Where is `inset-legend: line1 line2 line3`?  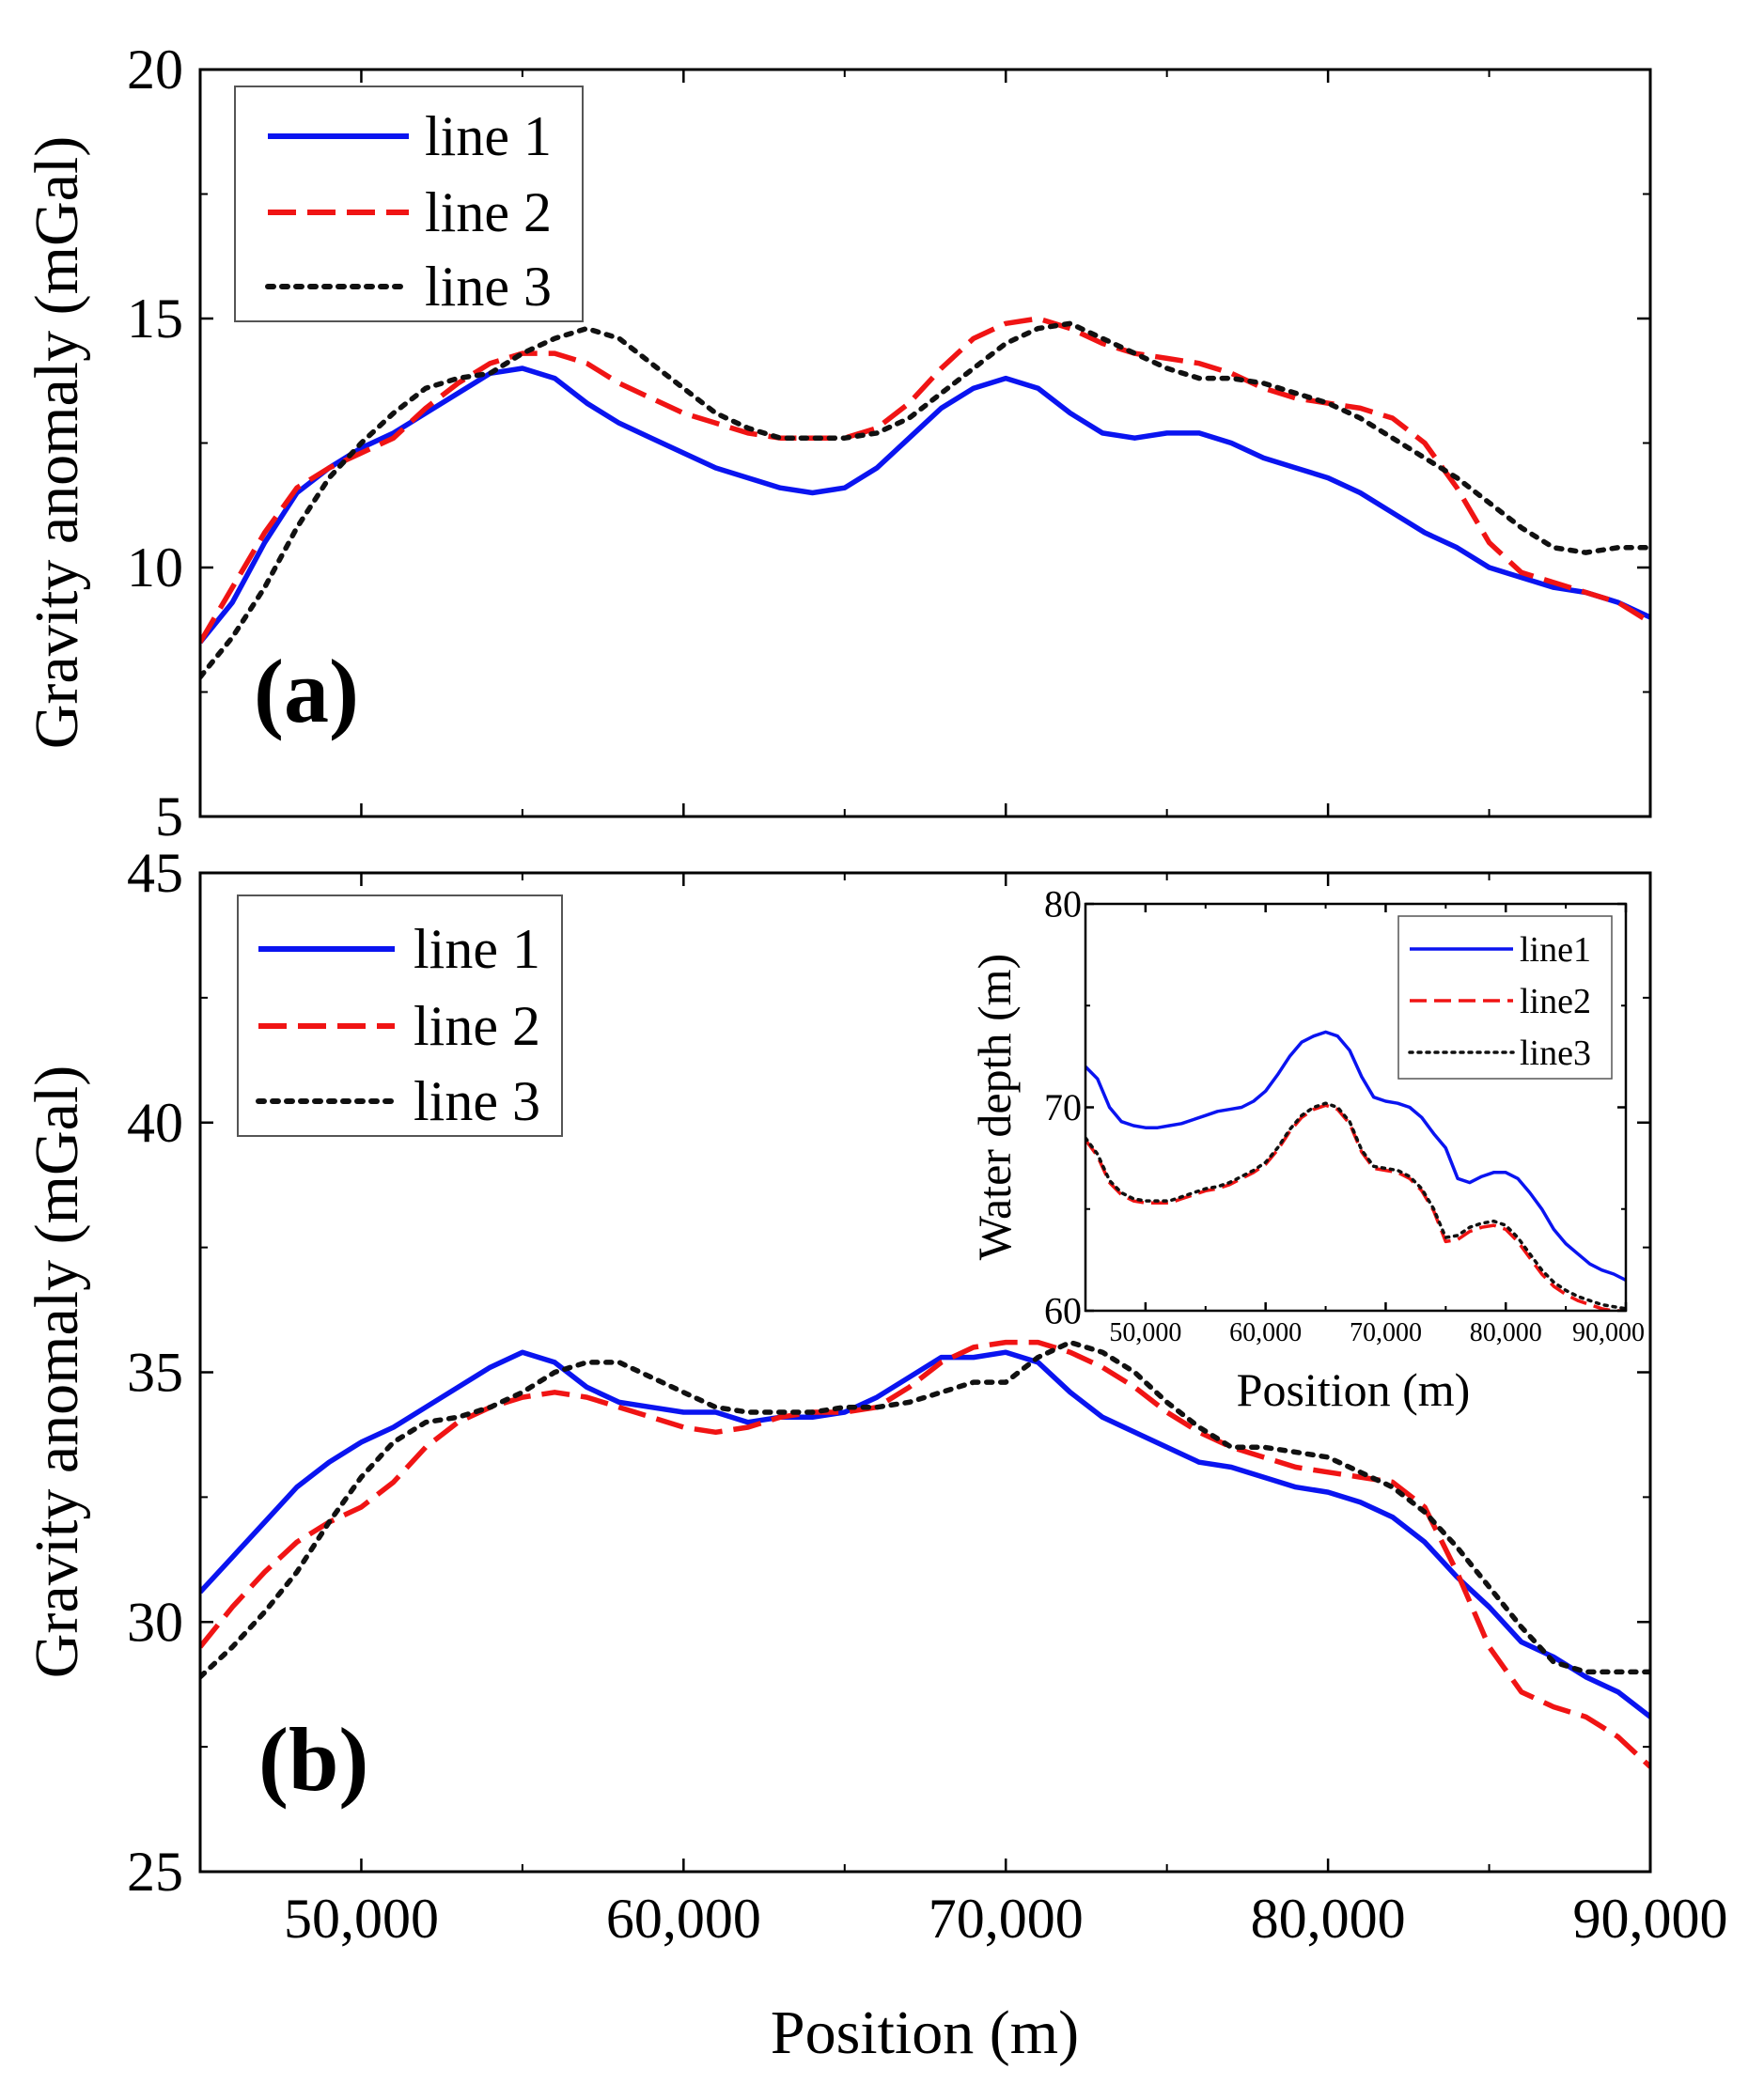 inset-legend: line1 line2 line3 is located at coordinates (1505, 997).